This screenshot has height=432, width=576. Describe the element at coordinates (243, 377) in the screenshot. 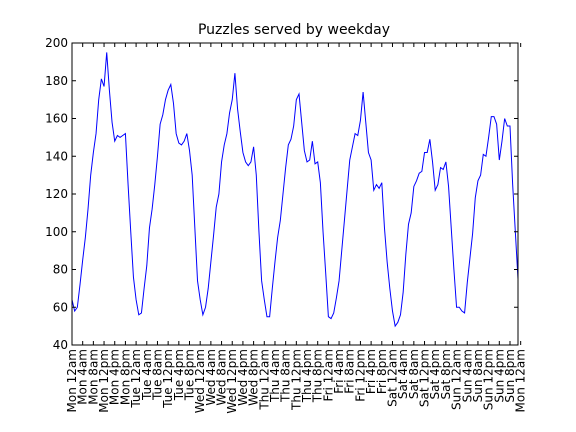

I see `x-tick-label: Wed 4pm` at that location.